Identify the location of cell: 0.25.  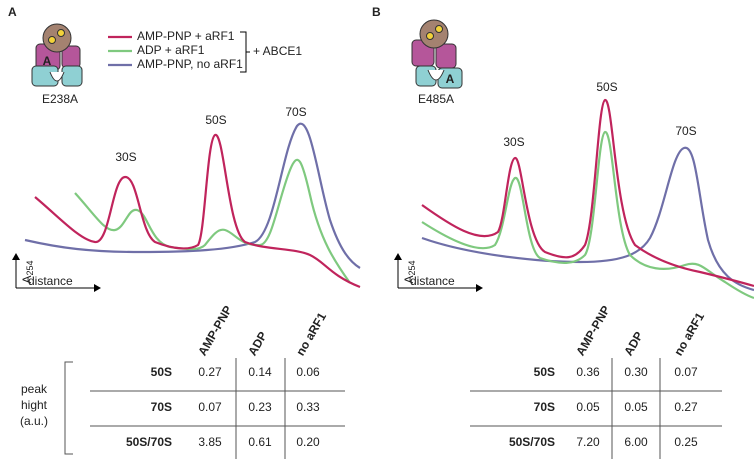
(686, 442).